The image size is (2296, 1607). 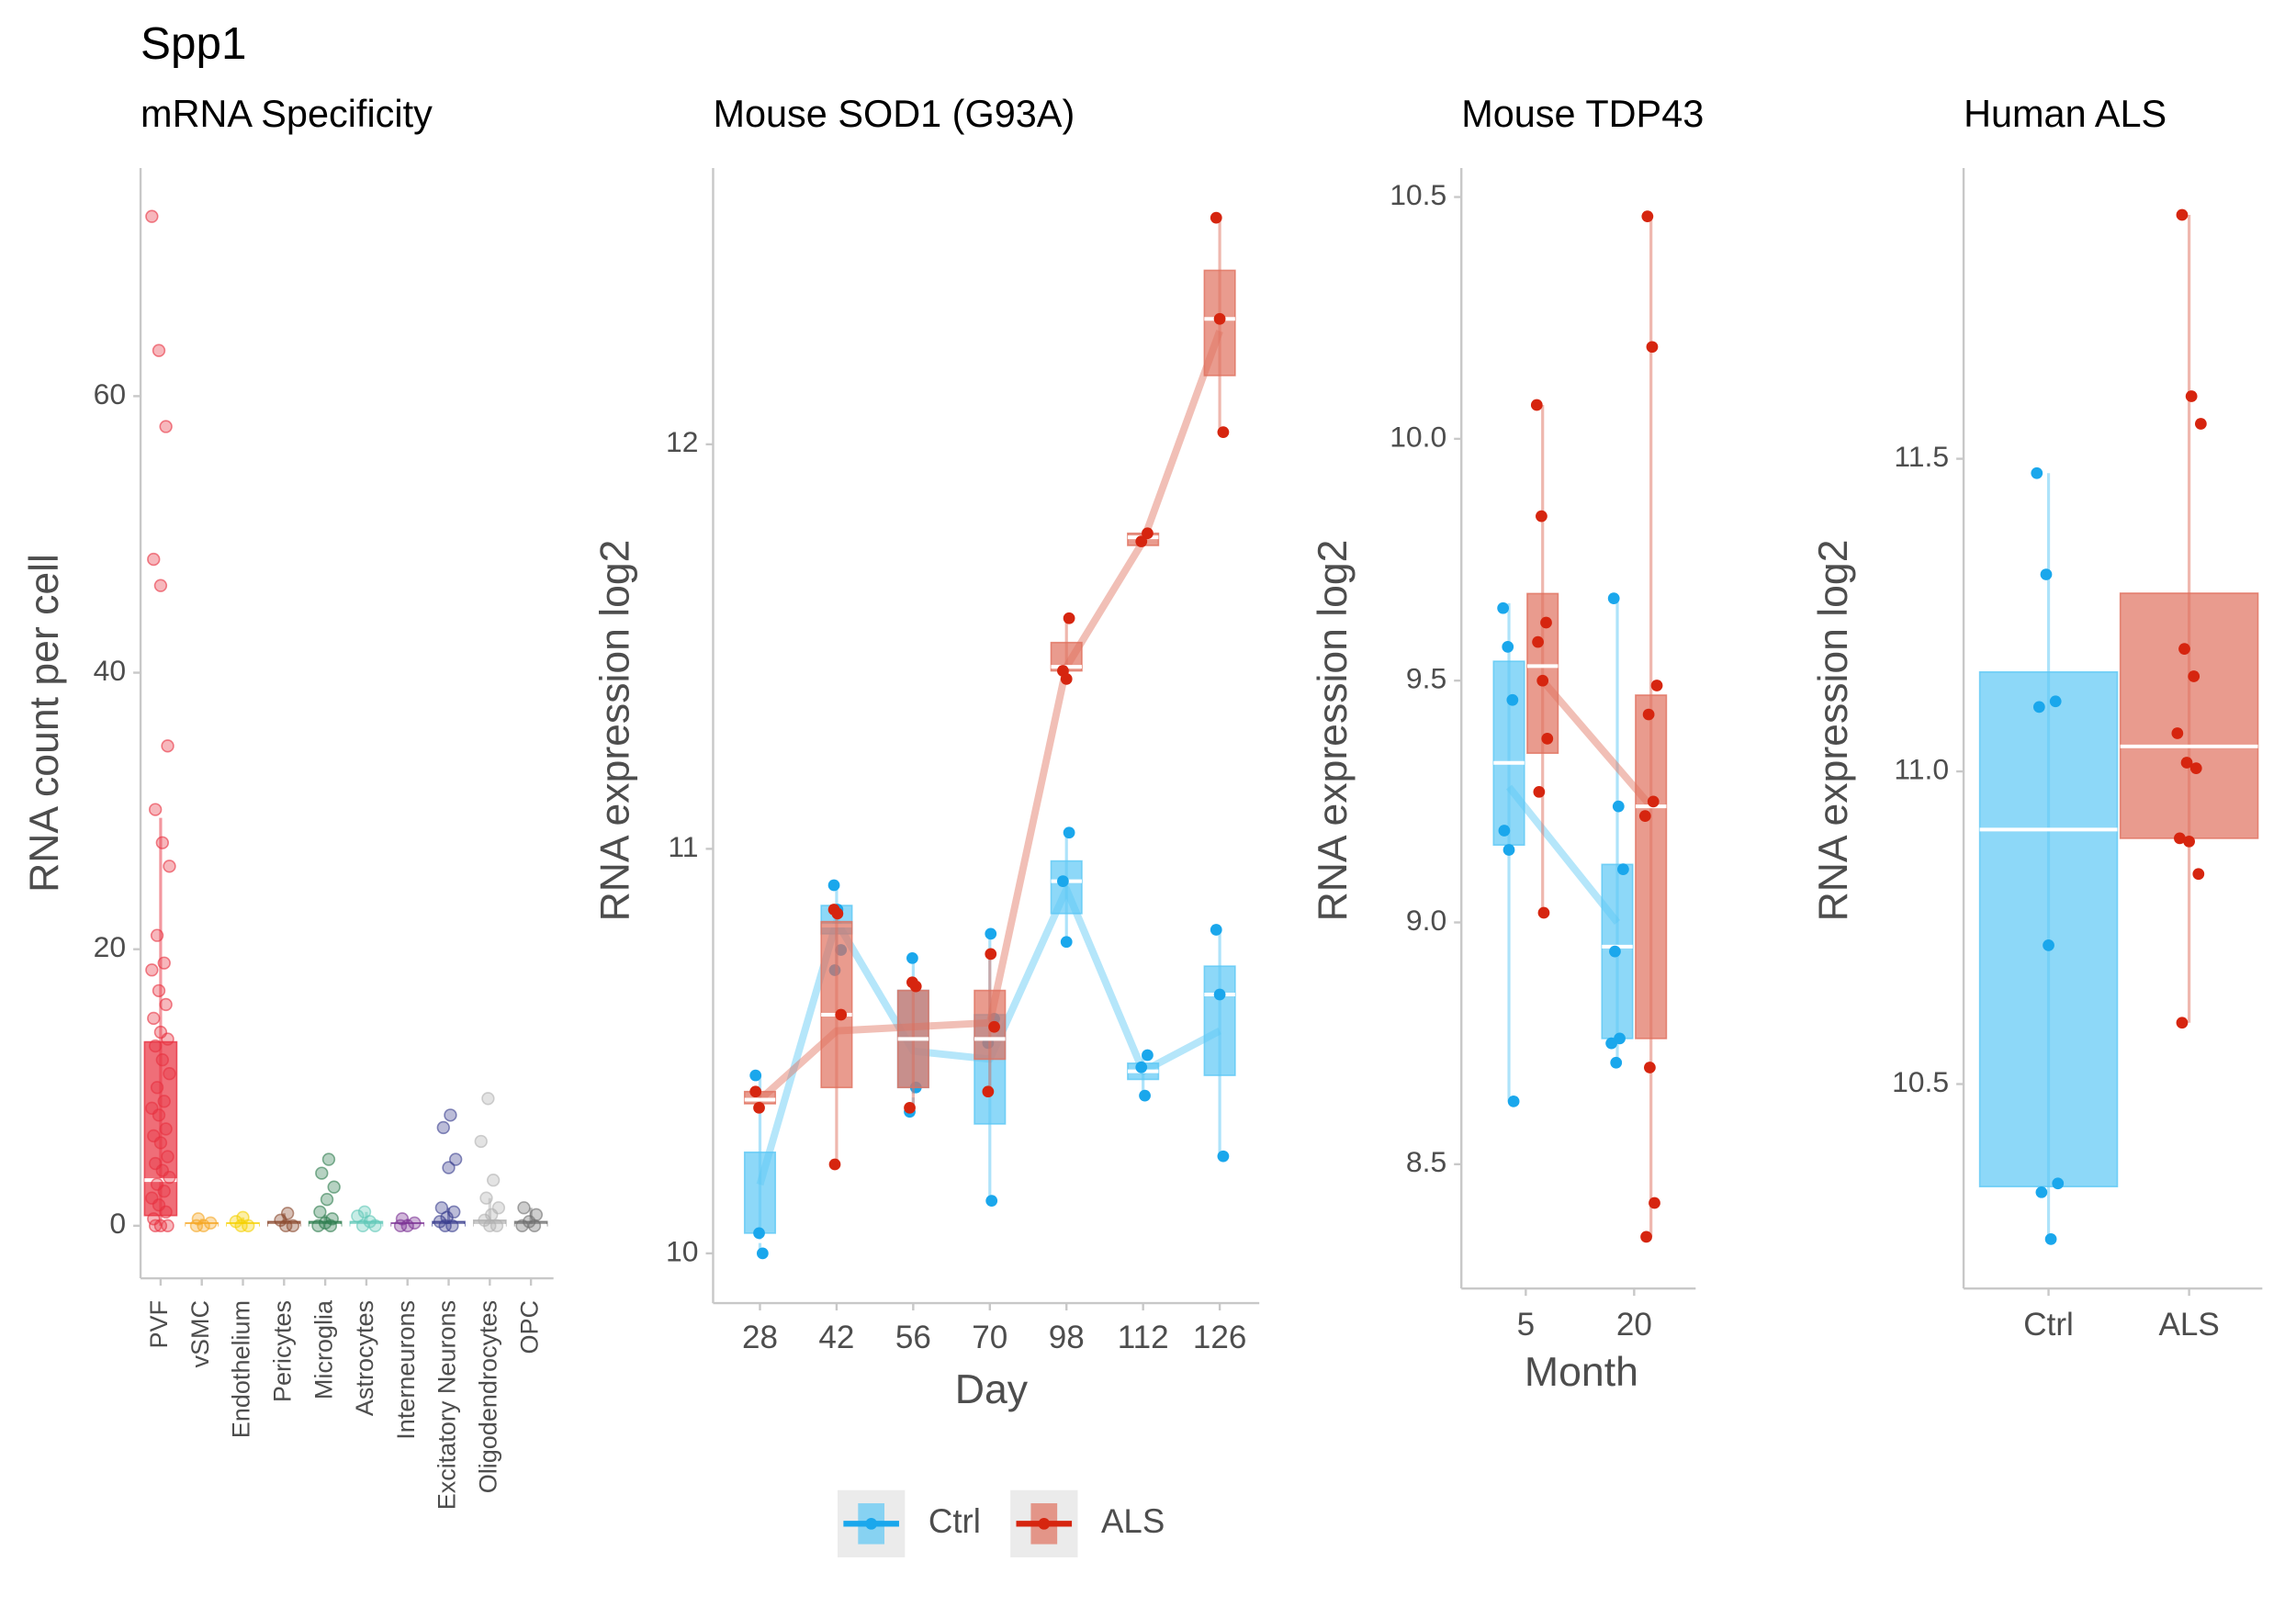 I want to click on x-tick-label: ALS, so click(x=2188, y=1325).